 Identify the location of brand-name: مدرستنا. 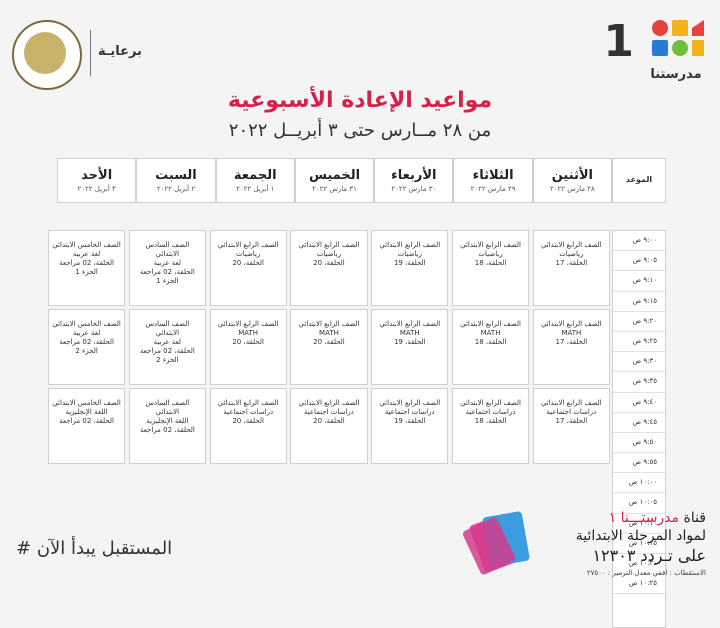
(675, 74).